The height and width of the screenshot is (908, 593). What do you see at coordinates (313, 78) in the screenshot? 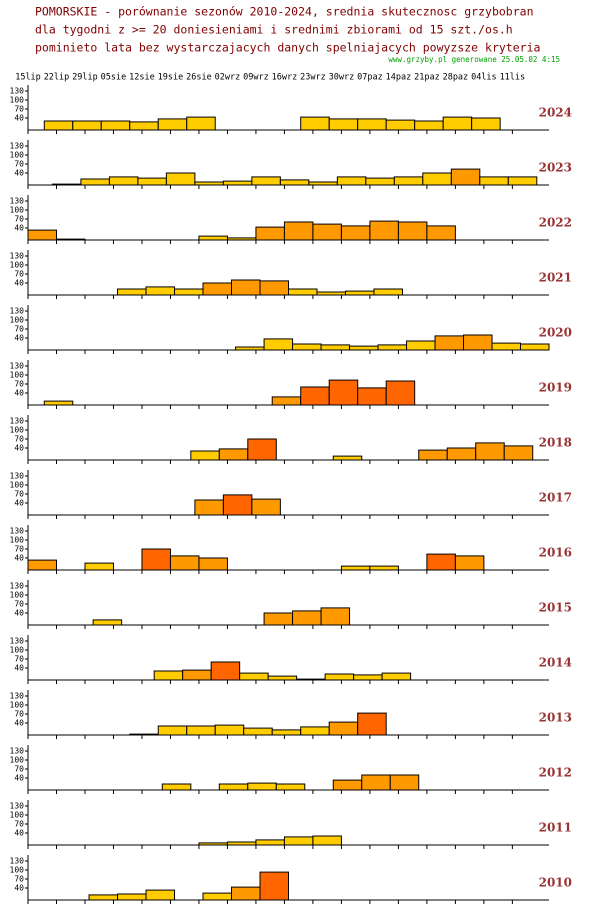
I see `x-tick-label: 23wrz` at bounding box center [313, 78].